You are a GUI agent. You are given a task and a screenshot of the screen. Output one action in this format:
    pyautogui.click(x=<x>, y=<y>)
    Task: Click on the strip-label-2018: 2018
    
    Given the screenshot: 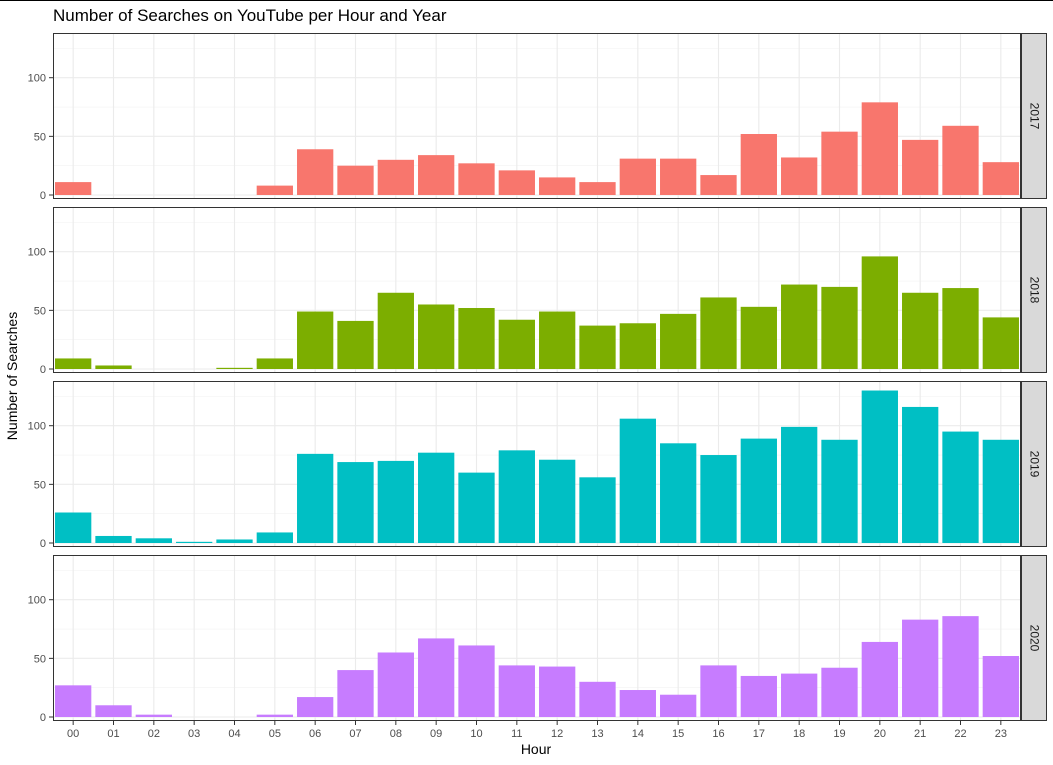 What is the action you would take?
    pyautogui.click(x=1035, y=290)
    